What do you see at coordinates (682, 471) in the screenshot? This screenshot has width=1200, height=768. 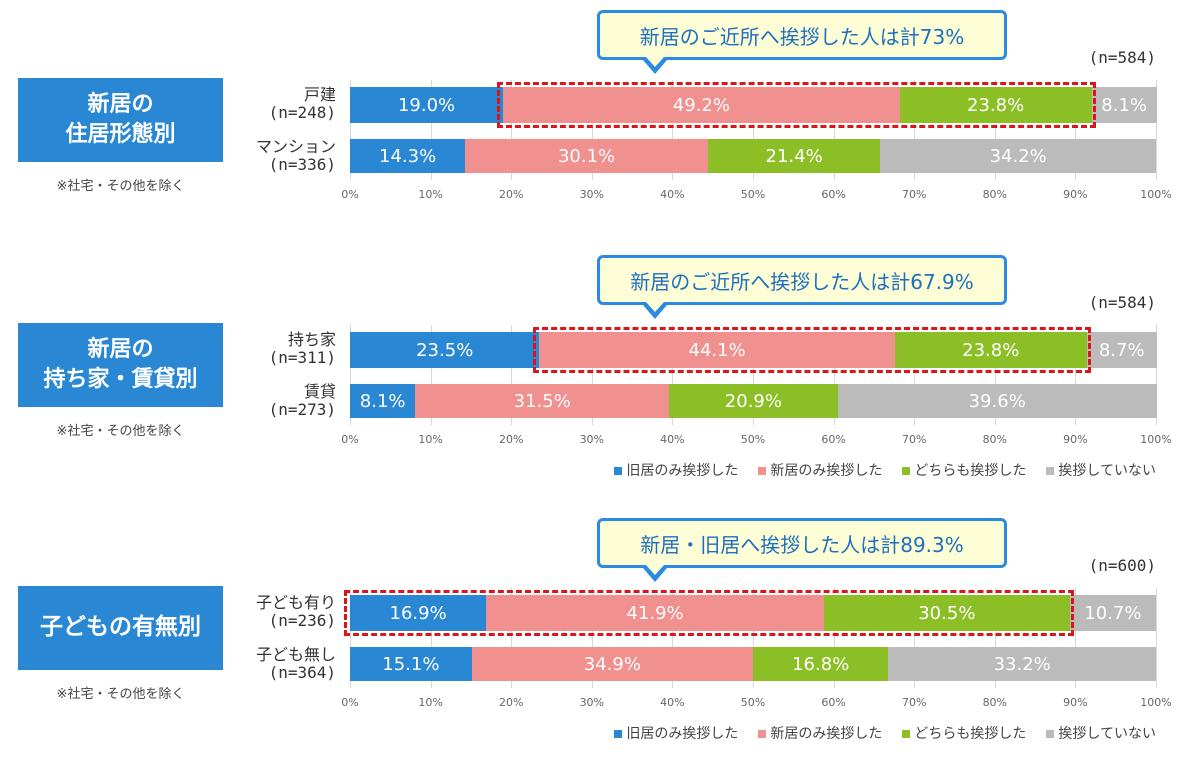 I see `legend-label: 旧居のみ挨拶した` at bounding box center [682, 471].